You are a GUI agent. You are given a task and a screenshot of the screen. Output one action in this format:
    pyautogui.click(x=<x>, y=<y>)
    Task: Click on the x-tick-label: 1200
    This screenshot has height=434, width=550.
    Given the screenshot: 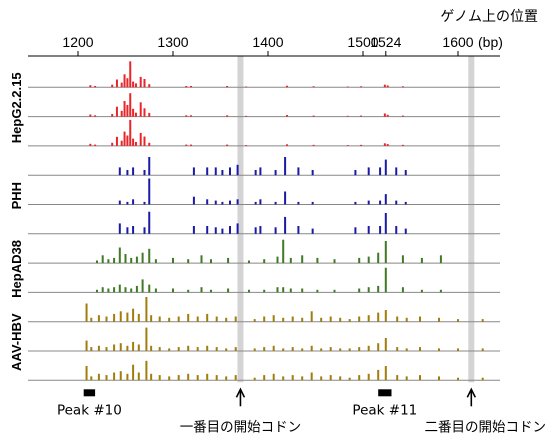 What is the action you would take?
    pyautogui.click(x=77, y=42)
    